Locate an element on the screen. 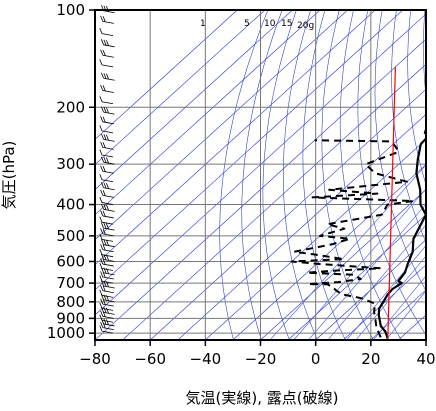 This screenshot has width=436, height=411. x-tick-label: −60 is located at coordinates (150, 359).